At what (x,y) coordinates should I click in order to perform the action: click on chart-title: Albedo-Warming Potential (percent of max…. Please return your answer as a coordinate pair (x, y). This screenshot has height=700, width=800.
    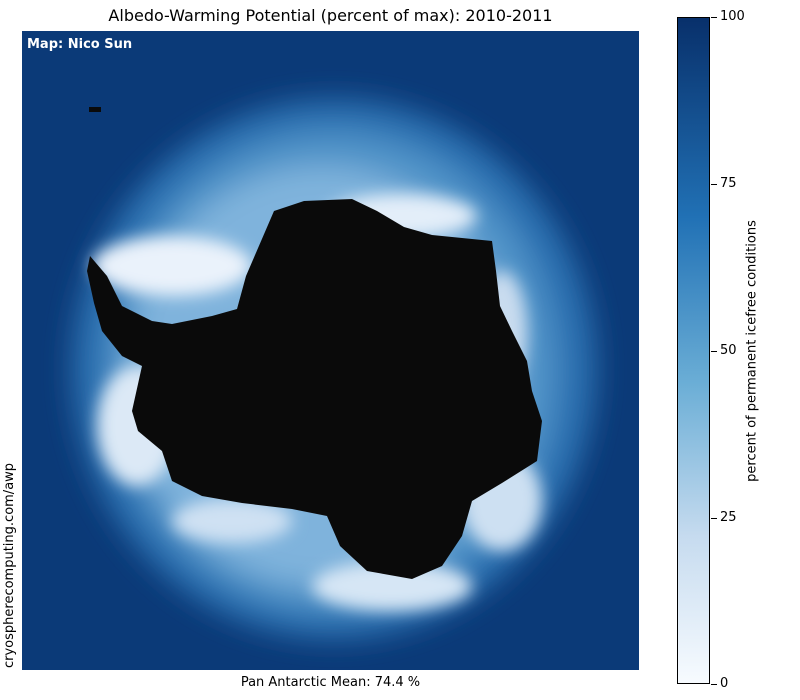
    Looking at the image, I should click on (330, 15).